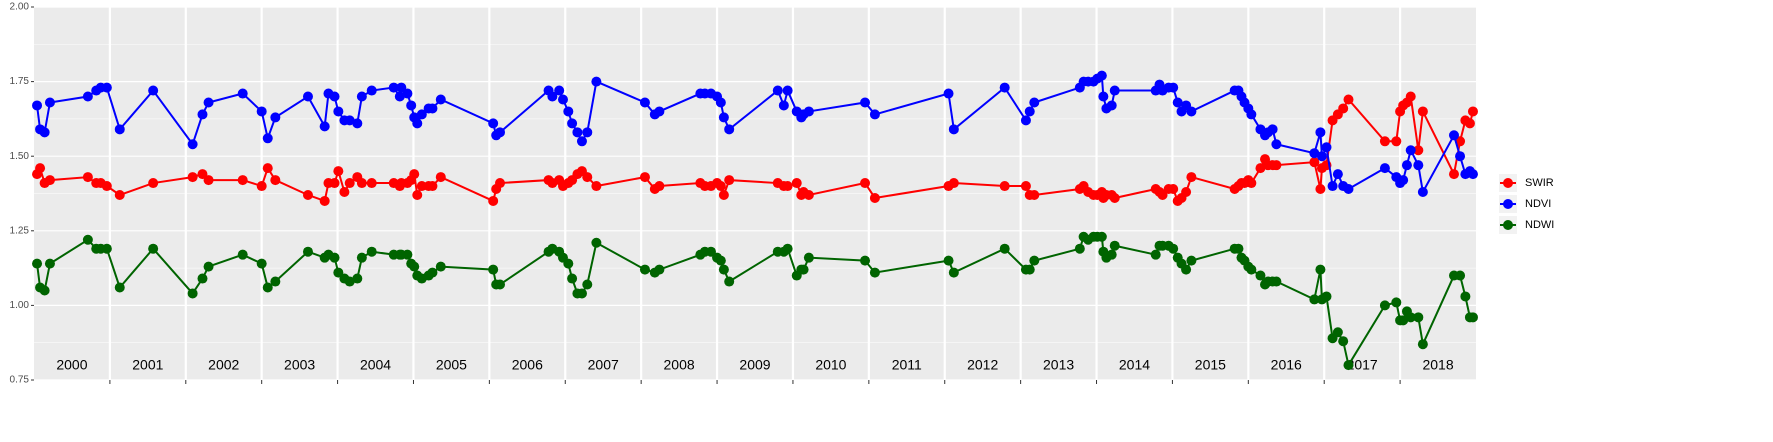 This screenshot has width=1773, height=442. Describe the element at coordinates (1437, 365) in the screenshot. I see `year-label: 2018` at that location.